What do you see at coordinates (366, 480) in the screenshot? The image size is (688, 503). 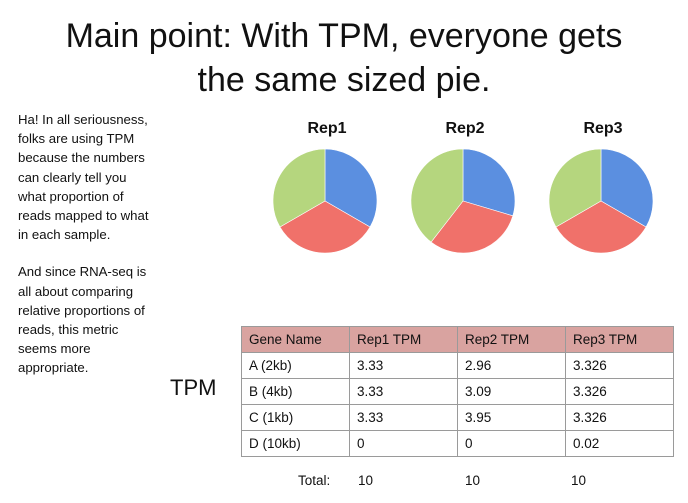 I see `total-rep1: 10` at bounding box center [366, 480].